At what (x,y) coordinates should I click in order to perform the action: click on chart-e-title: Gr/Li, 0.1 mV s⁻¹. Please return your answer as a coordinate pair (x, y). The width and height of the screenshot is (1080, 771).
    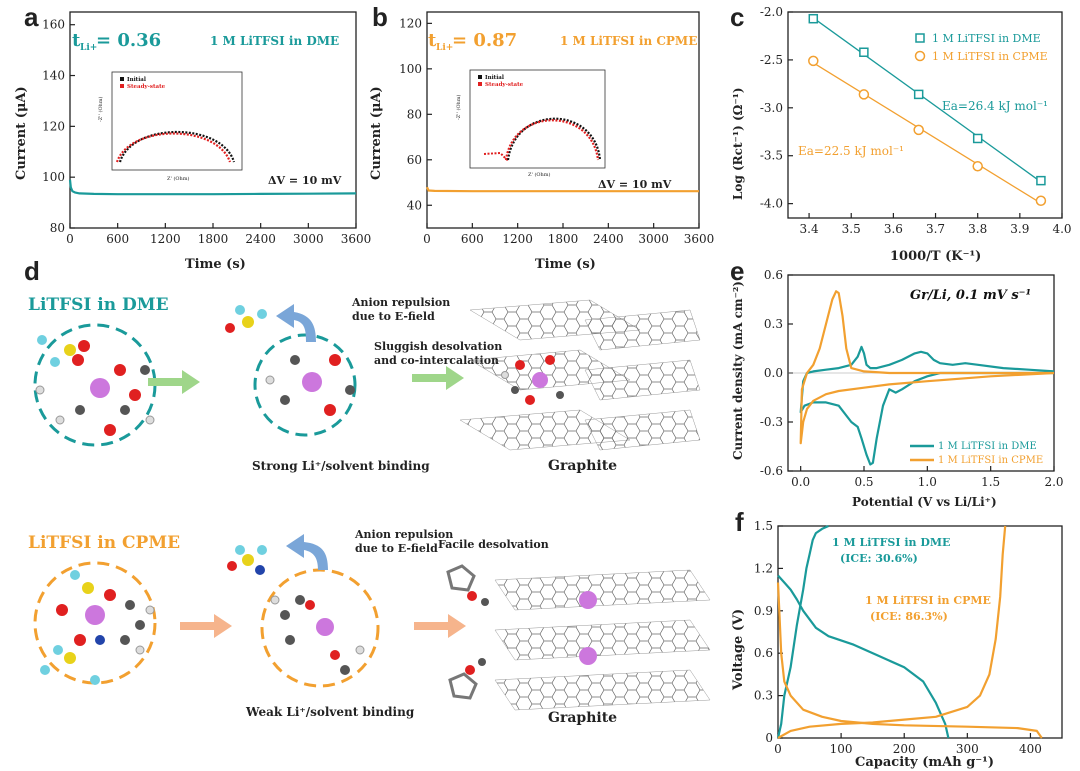
    Looking at the image, I should click on (970, 295).